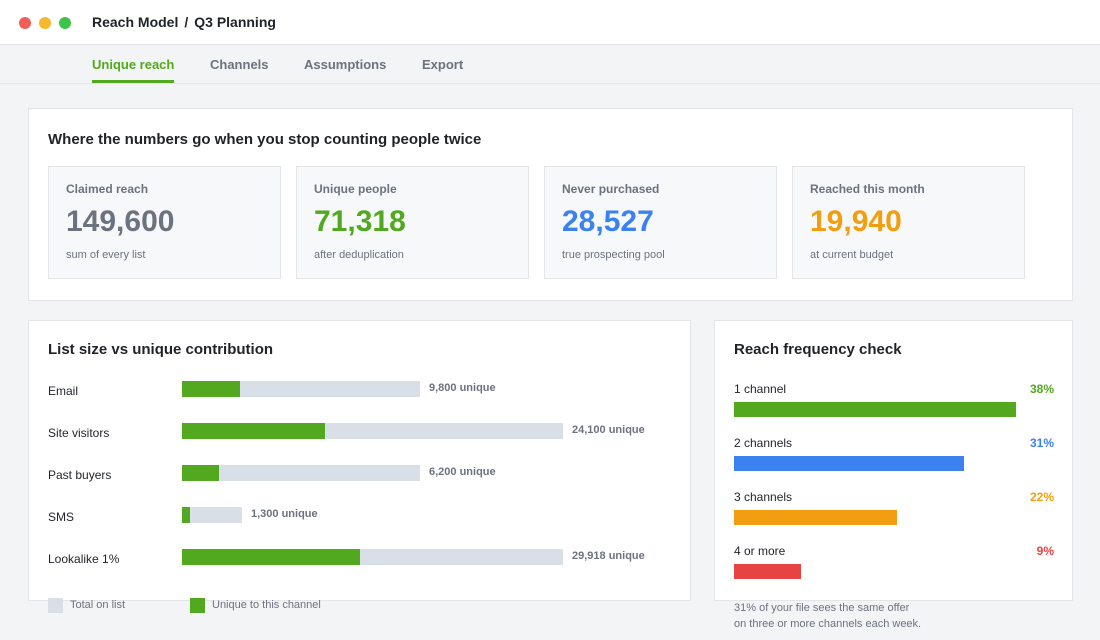  What do you see at coordinates (1041, 443) in the screenshot?
I see `freq-pct-2: 31%` at bounding box center [1041, 443].